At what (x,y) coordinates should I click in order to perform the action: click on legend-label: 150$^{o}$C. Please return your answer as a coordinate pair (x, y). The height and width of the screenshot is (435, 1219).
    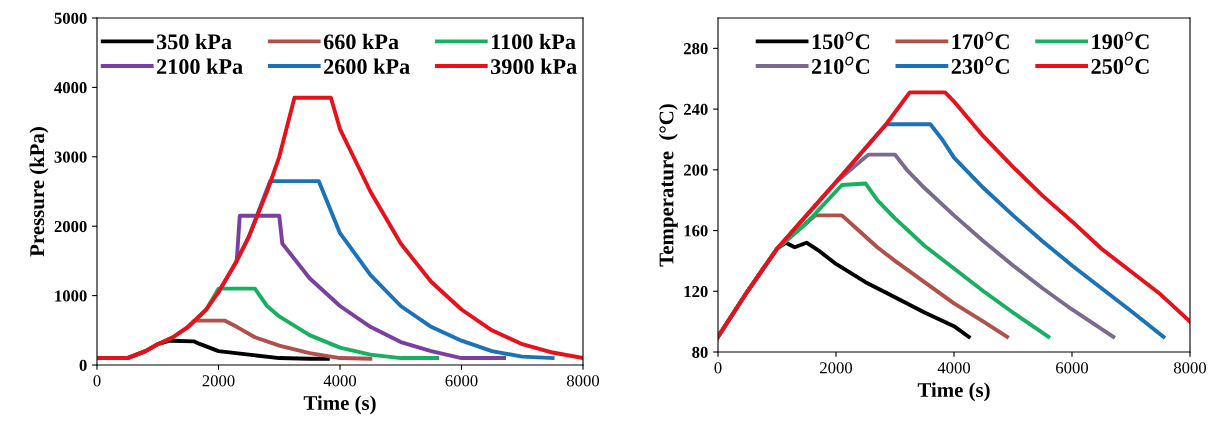
    Looking at the image, I should click on (841, 40).